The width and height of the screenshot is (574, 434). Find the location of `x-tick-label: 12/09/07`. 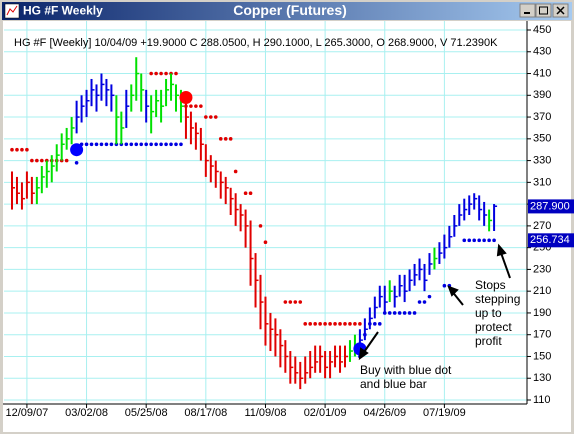

x-tick-label: 12/09/07 is located at coordinates (26, 413).